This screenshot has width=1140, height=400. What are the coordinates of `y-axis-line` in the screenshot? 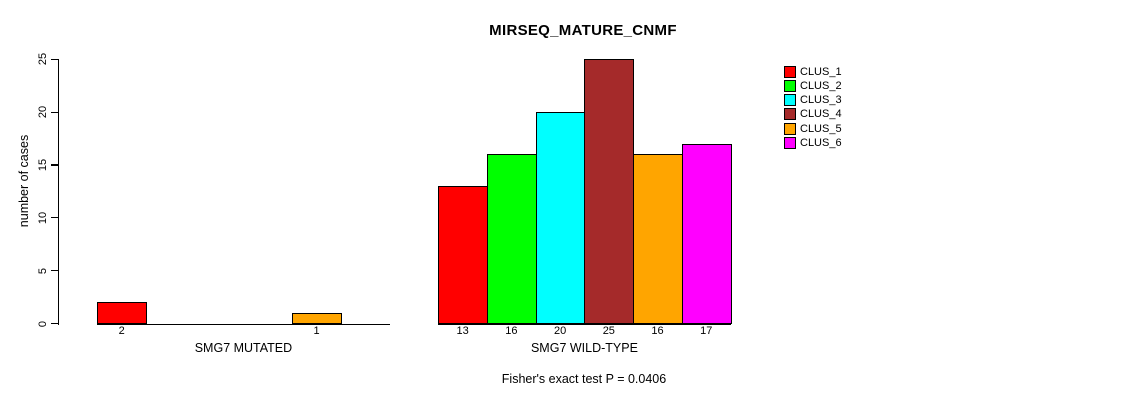 It's located at (58, 191).